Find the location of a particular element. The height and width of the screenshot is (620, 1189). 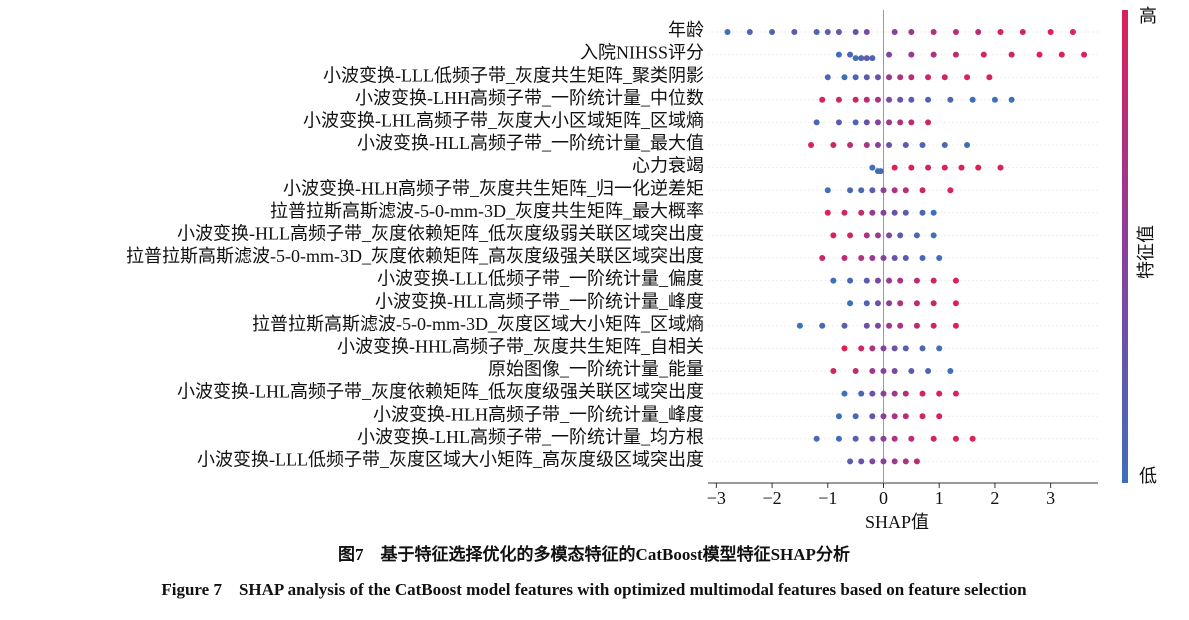

y-tick-label: 小波变换-LHL高频子带_一阶统计量_均方根 is located at coordinates (530, 437).